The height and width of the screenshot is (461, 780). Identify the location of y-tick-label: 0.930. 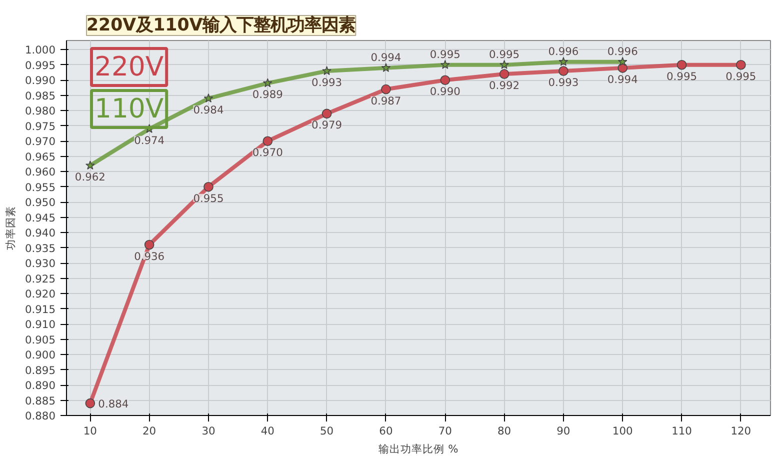
(40, 263).